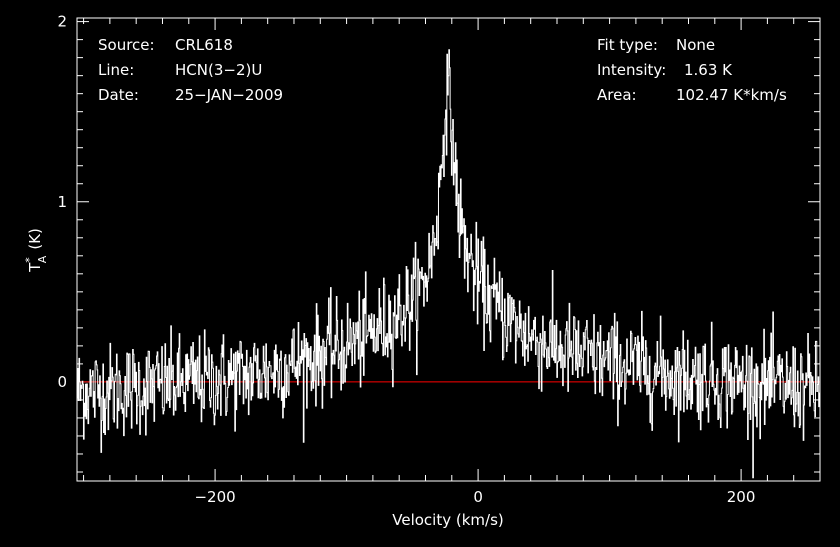 Image resolution: width=840 pixels, height=547 pixels. What do you see at coordinates (631, 70) in the screenshot?
I see `intensity-label: Intensity:` at bounding box center [631, 70].